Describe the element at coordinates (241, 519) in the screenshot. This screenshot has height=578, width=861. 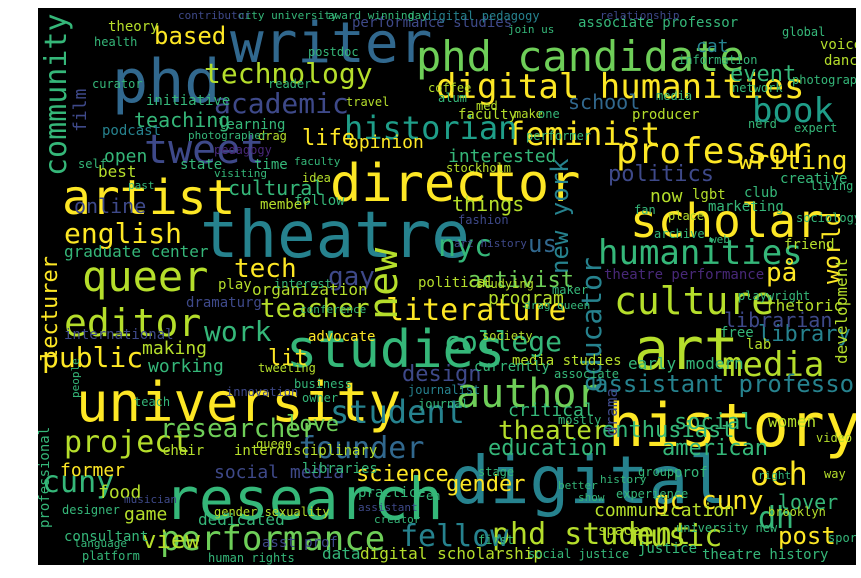
I see `word-dedicated: dedicated` at that location.